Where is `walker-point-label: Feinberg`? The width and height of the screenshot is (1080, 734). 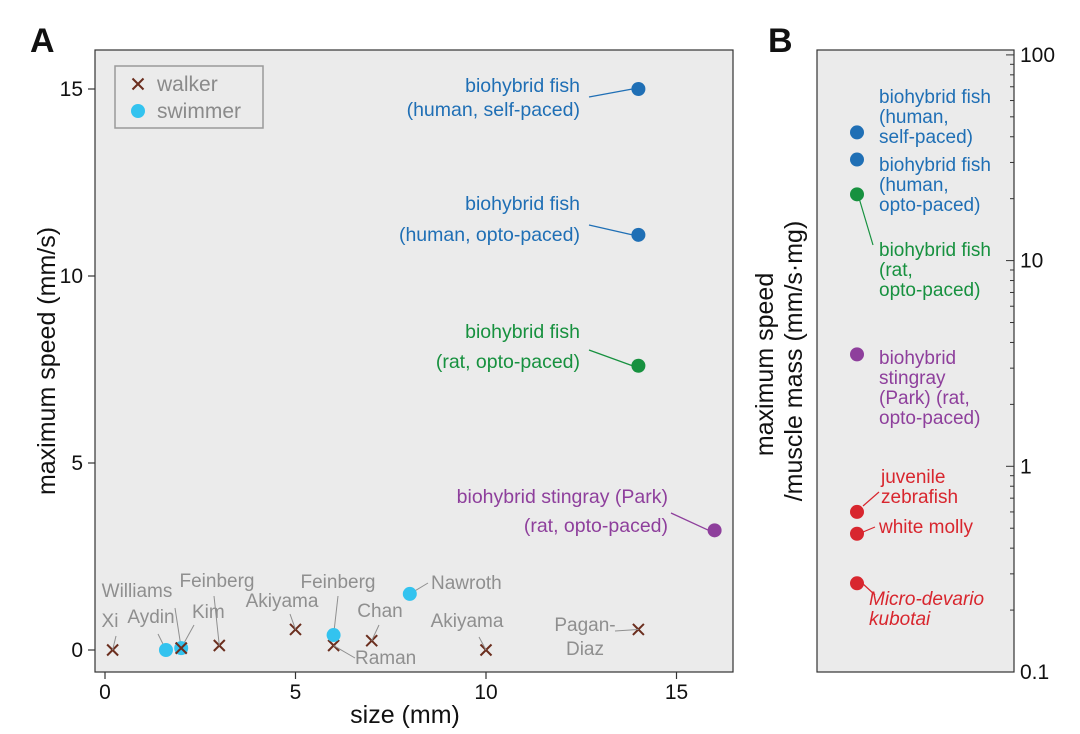 walker-point-label: Feinberg is located at coordinates (217, 581).